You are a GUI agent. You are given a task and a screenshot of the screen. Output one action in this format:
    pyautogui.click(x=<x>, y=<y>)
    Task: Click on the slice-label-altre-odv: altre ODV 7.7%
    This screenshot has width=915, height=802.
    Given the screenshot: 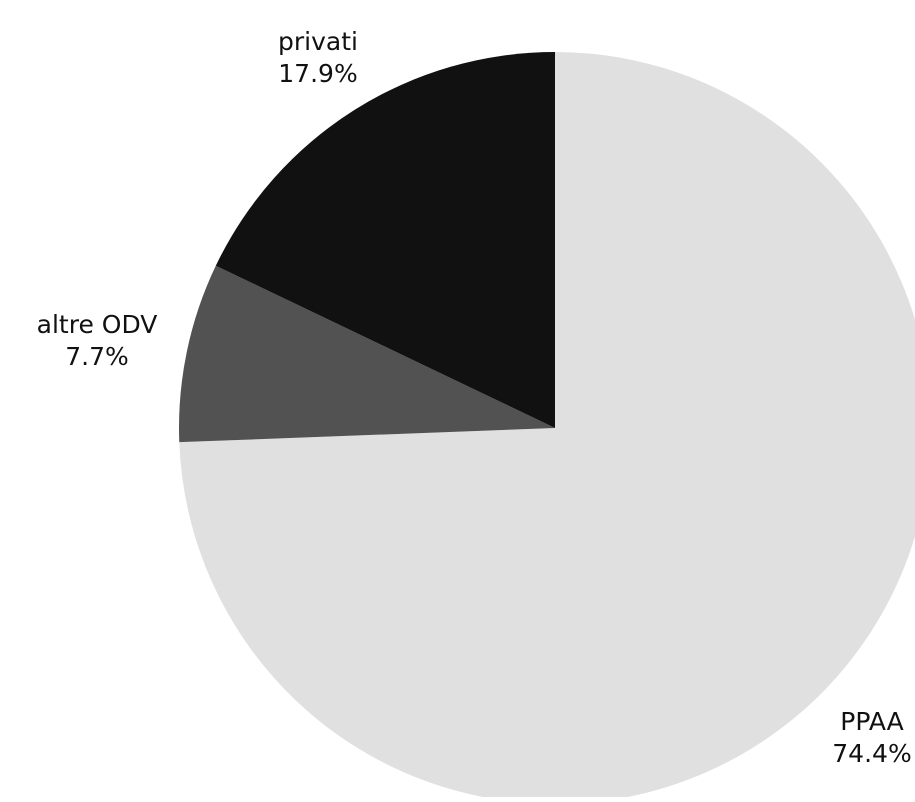 What is the action you would take?
    pyautogui.click(x=97, y=340)
    